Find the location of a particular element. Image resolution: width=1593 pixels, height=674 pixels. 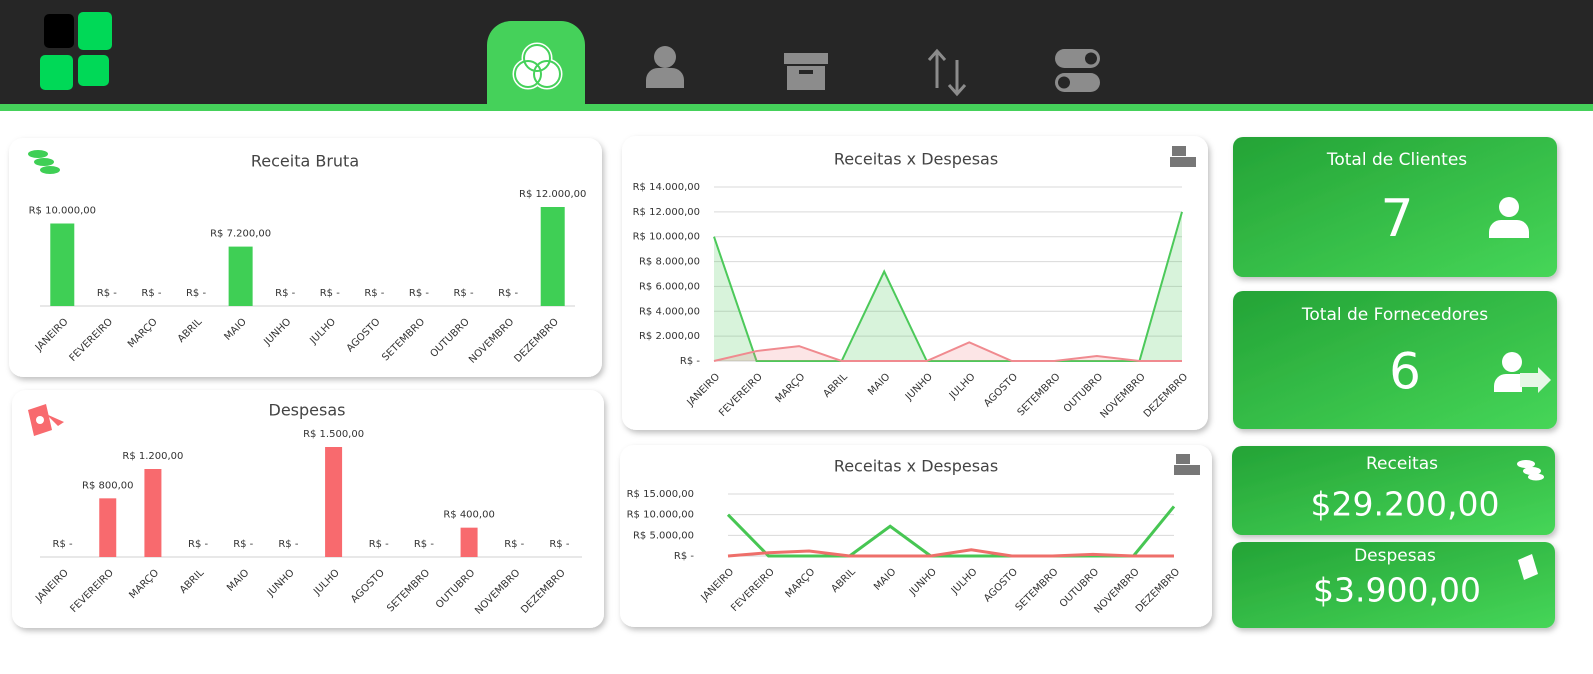

nav-icon-overview is located at coordinates (537, 66).